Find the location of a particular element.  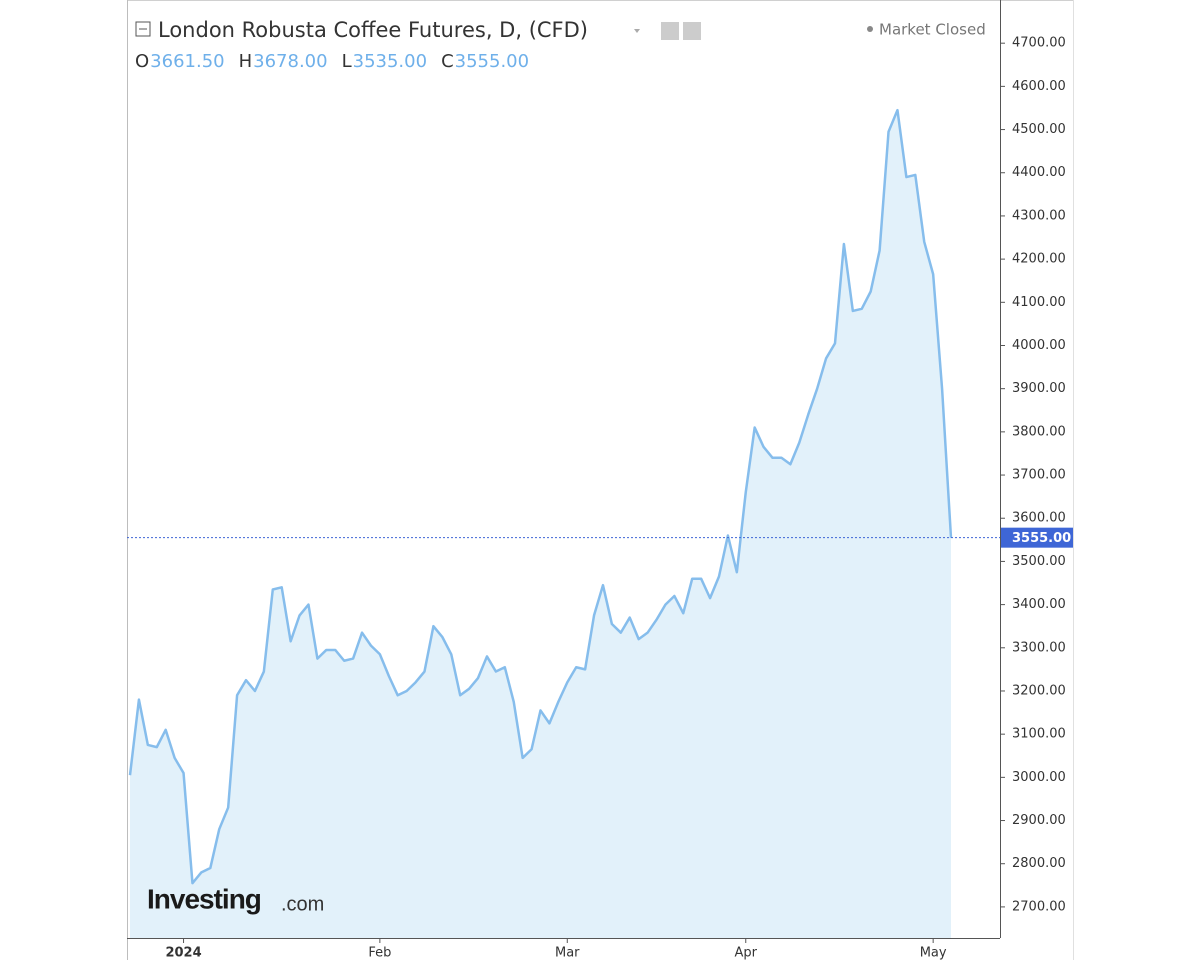

y-tick-label: 4600.00 is located at coordinates (1039, 86).